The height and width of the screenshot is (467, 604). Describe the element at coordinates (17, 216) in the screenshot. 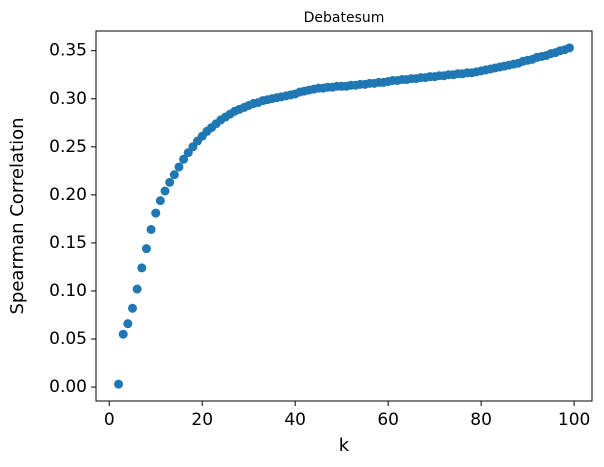

I see `y-axis-label: Spearman Correlation` at that location.